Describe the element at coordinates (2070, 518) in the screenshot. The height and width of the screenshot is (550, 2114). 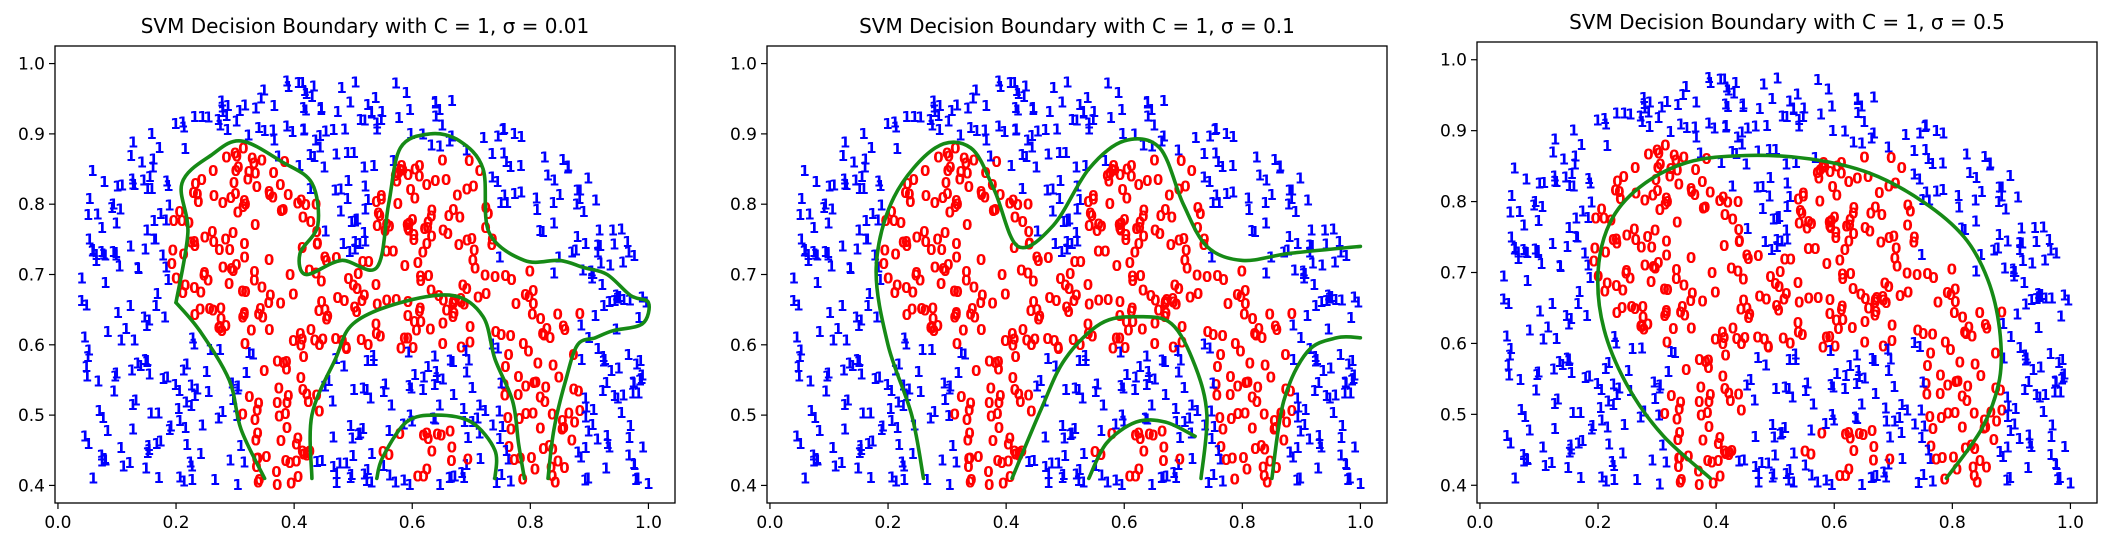
I see `x-tick: 1.0` at that location.